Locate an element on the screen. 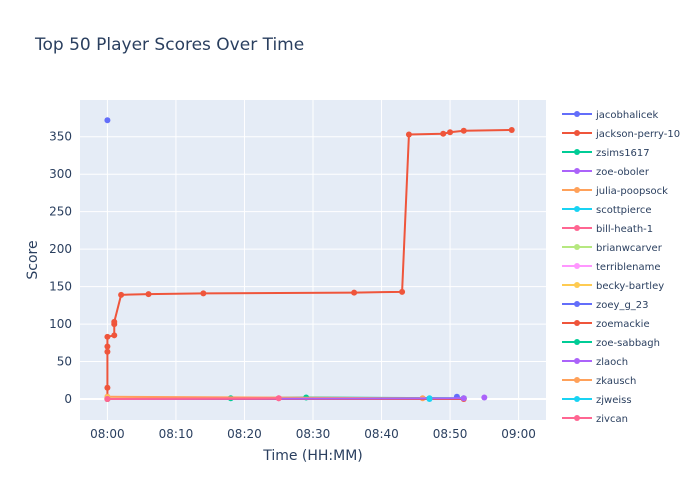 This screenshot has height=500, width=700. legend-item: zsims1617 is located at coordinates (606, 153).